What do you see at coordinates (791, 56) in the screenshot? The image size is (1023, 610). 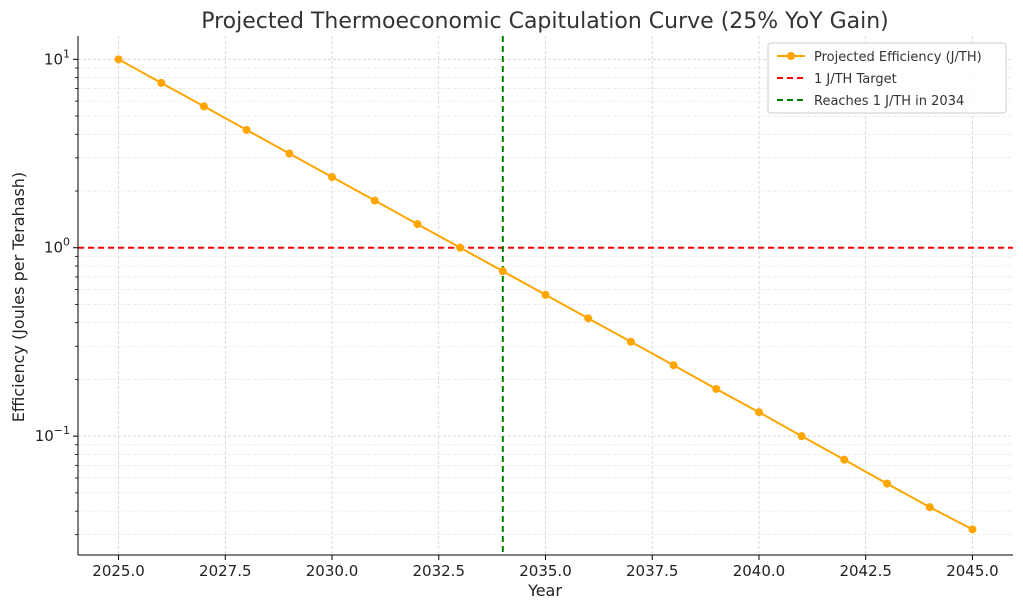 I see `legend-swatch-marker` at bounding box center [791, 56].